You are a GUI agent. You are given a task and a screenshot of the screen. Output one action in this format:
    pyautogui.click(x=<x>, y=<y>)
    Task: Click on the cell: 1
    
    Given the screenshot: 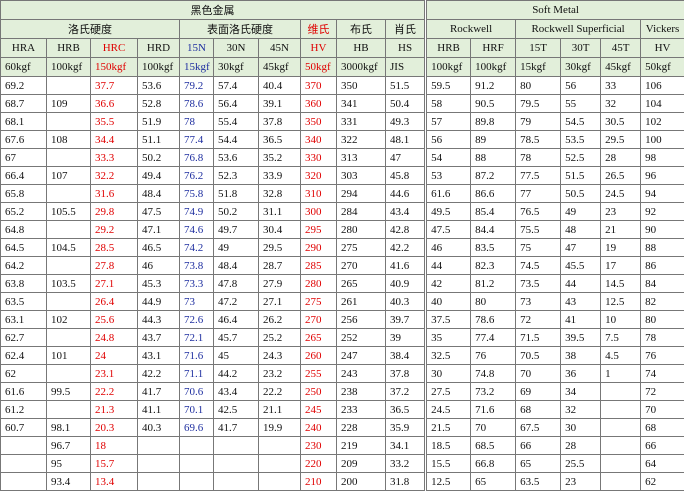 What is the action you would take?
    pyautogui.click(x=621, y=373)
    